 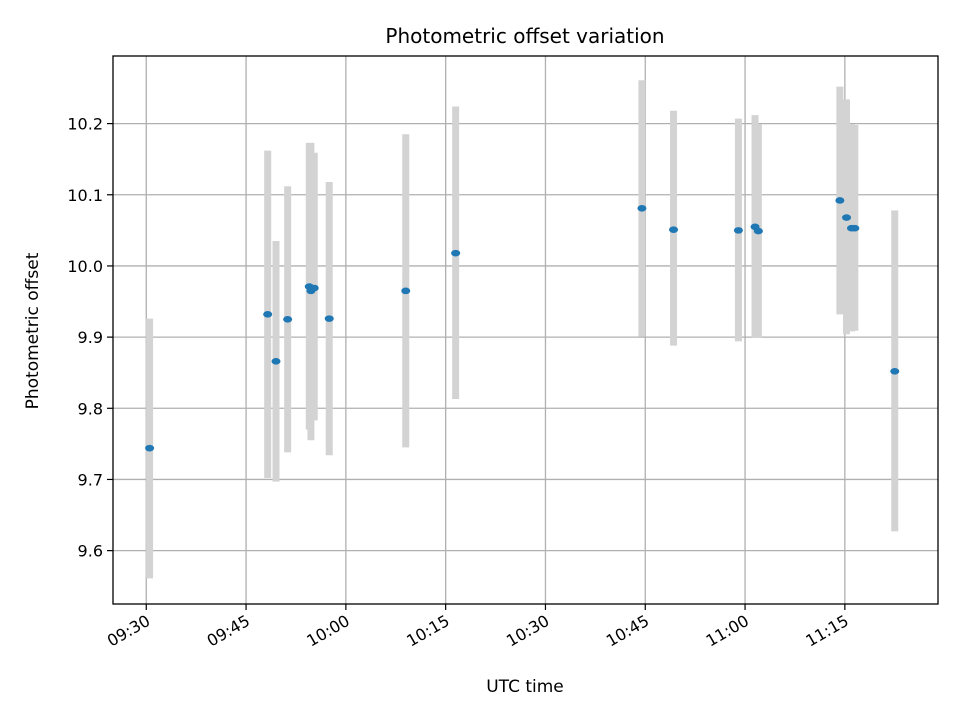 I want to click on y-tick-label: 10.2, so click(x=85, y=124).